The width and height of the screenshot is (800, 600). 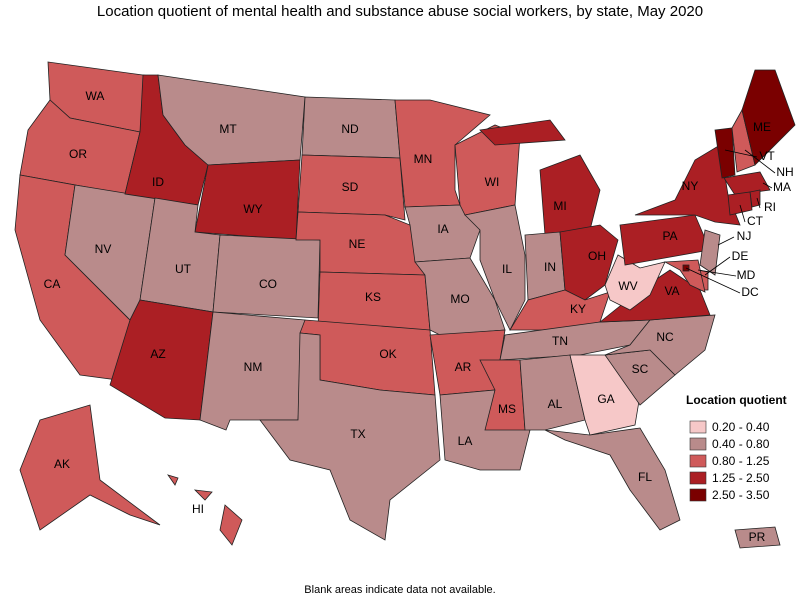 What do you see at coordinates (357, 434) in the screenshot?
I see `state-label: TX` at bounding box center [357, 434].